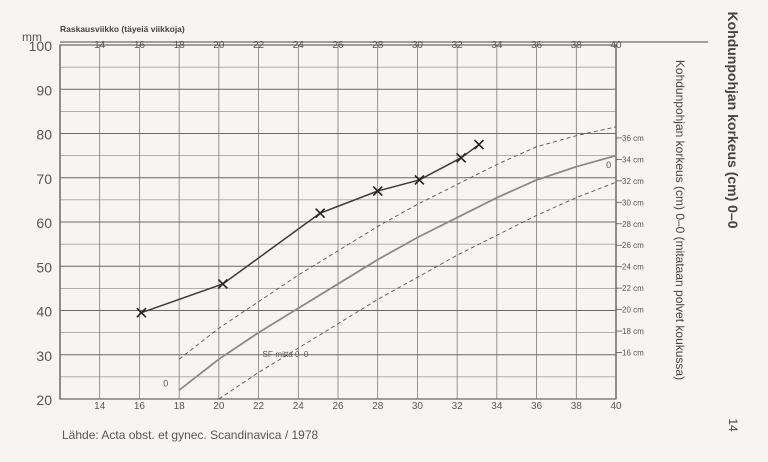  Describe the element at coordinates (299, 45) in the screenshot. I see `x-tick-label-top: 24` at that location.